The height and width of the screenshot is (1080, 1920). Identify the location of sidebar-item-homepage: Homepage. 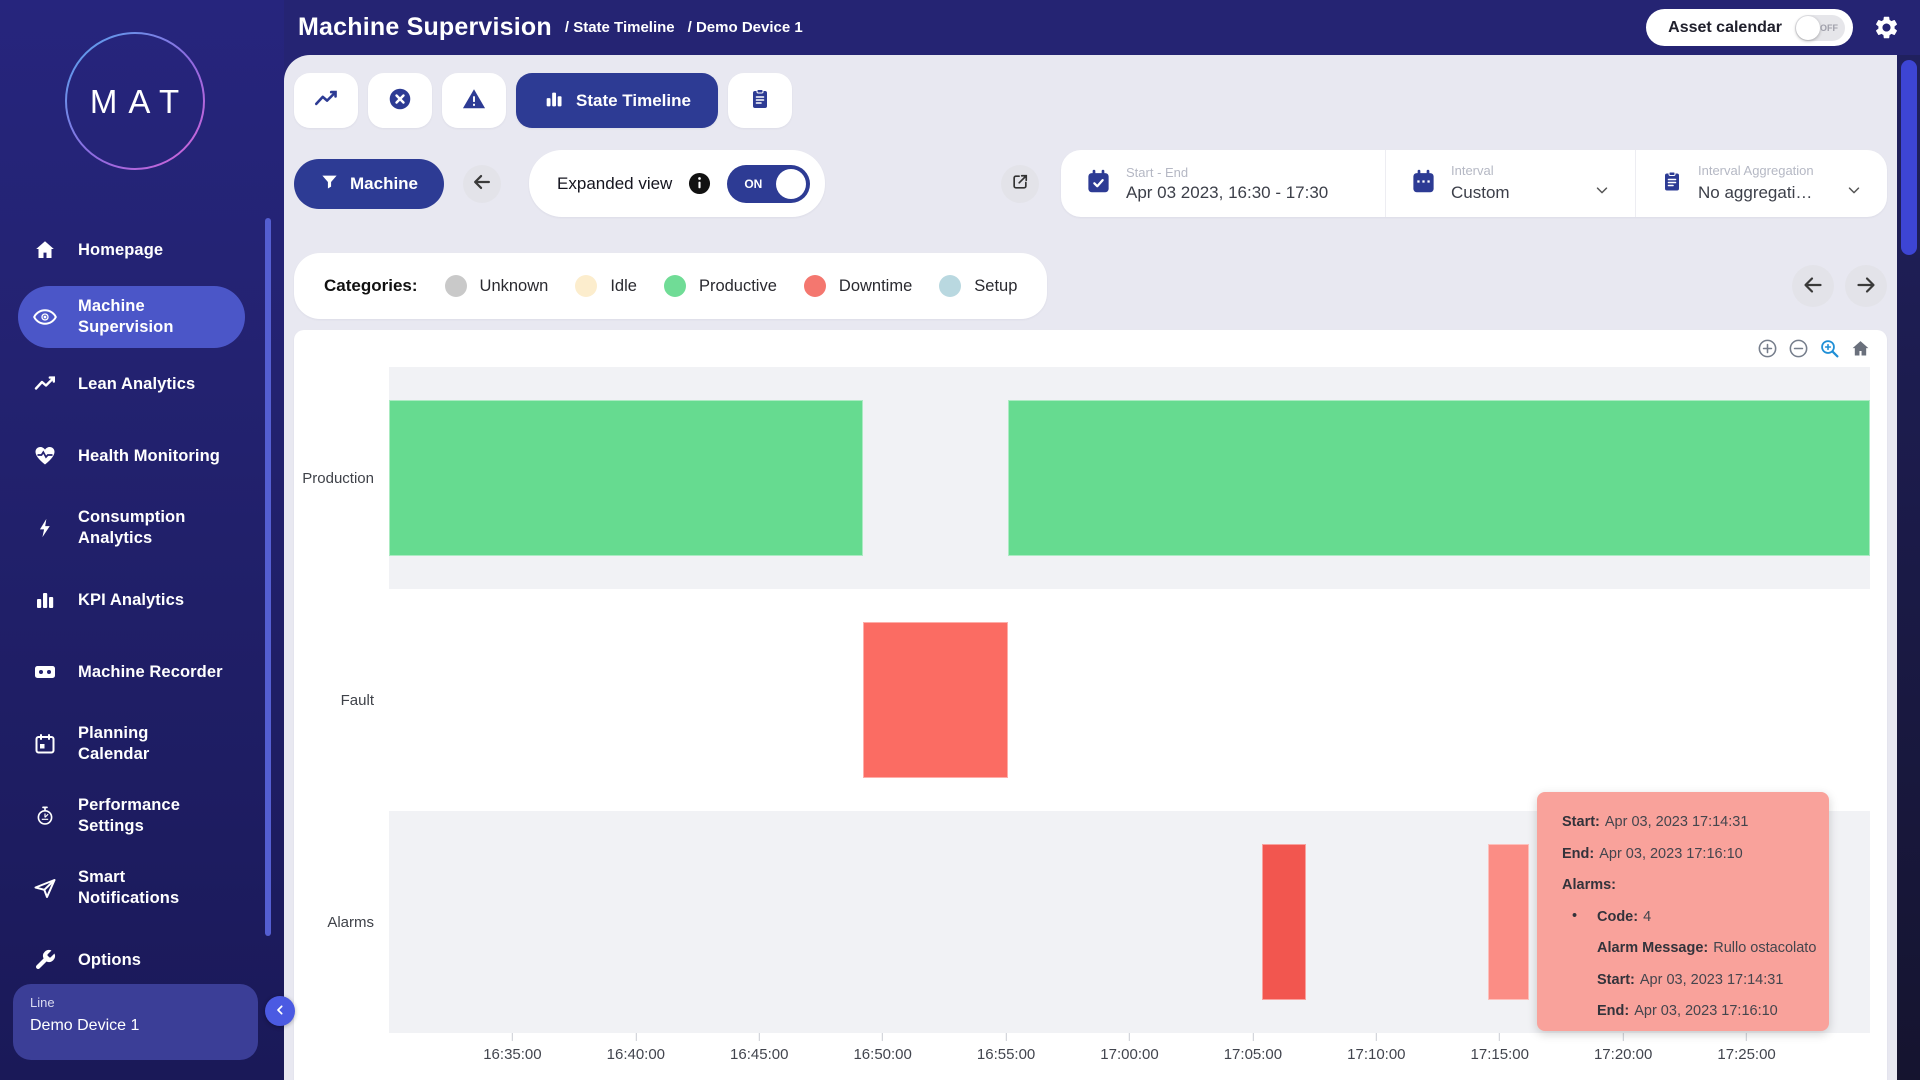
(142, 250).